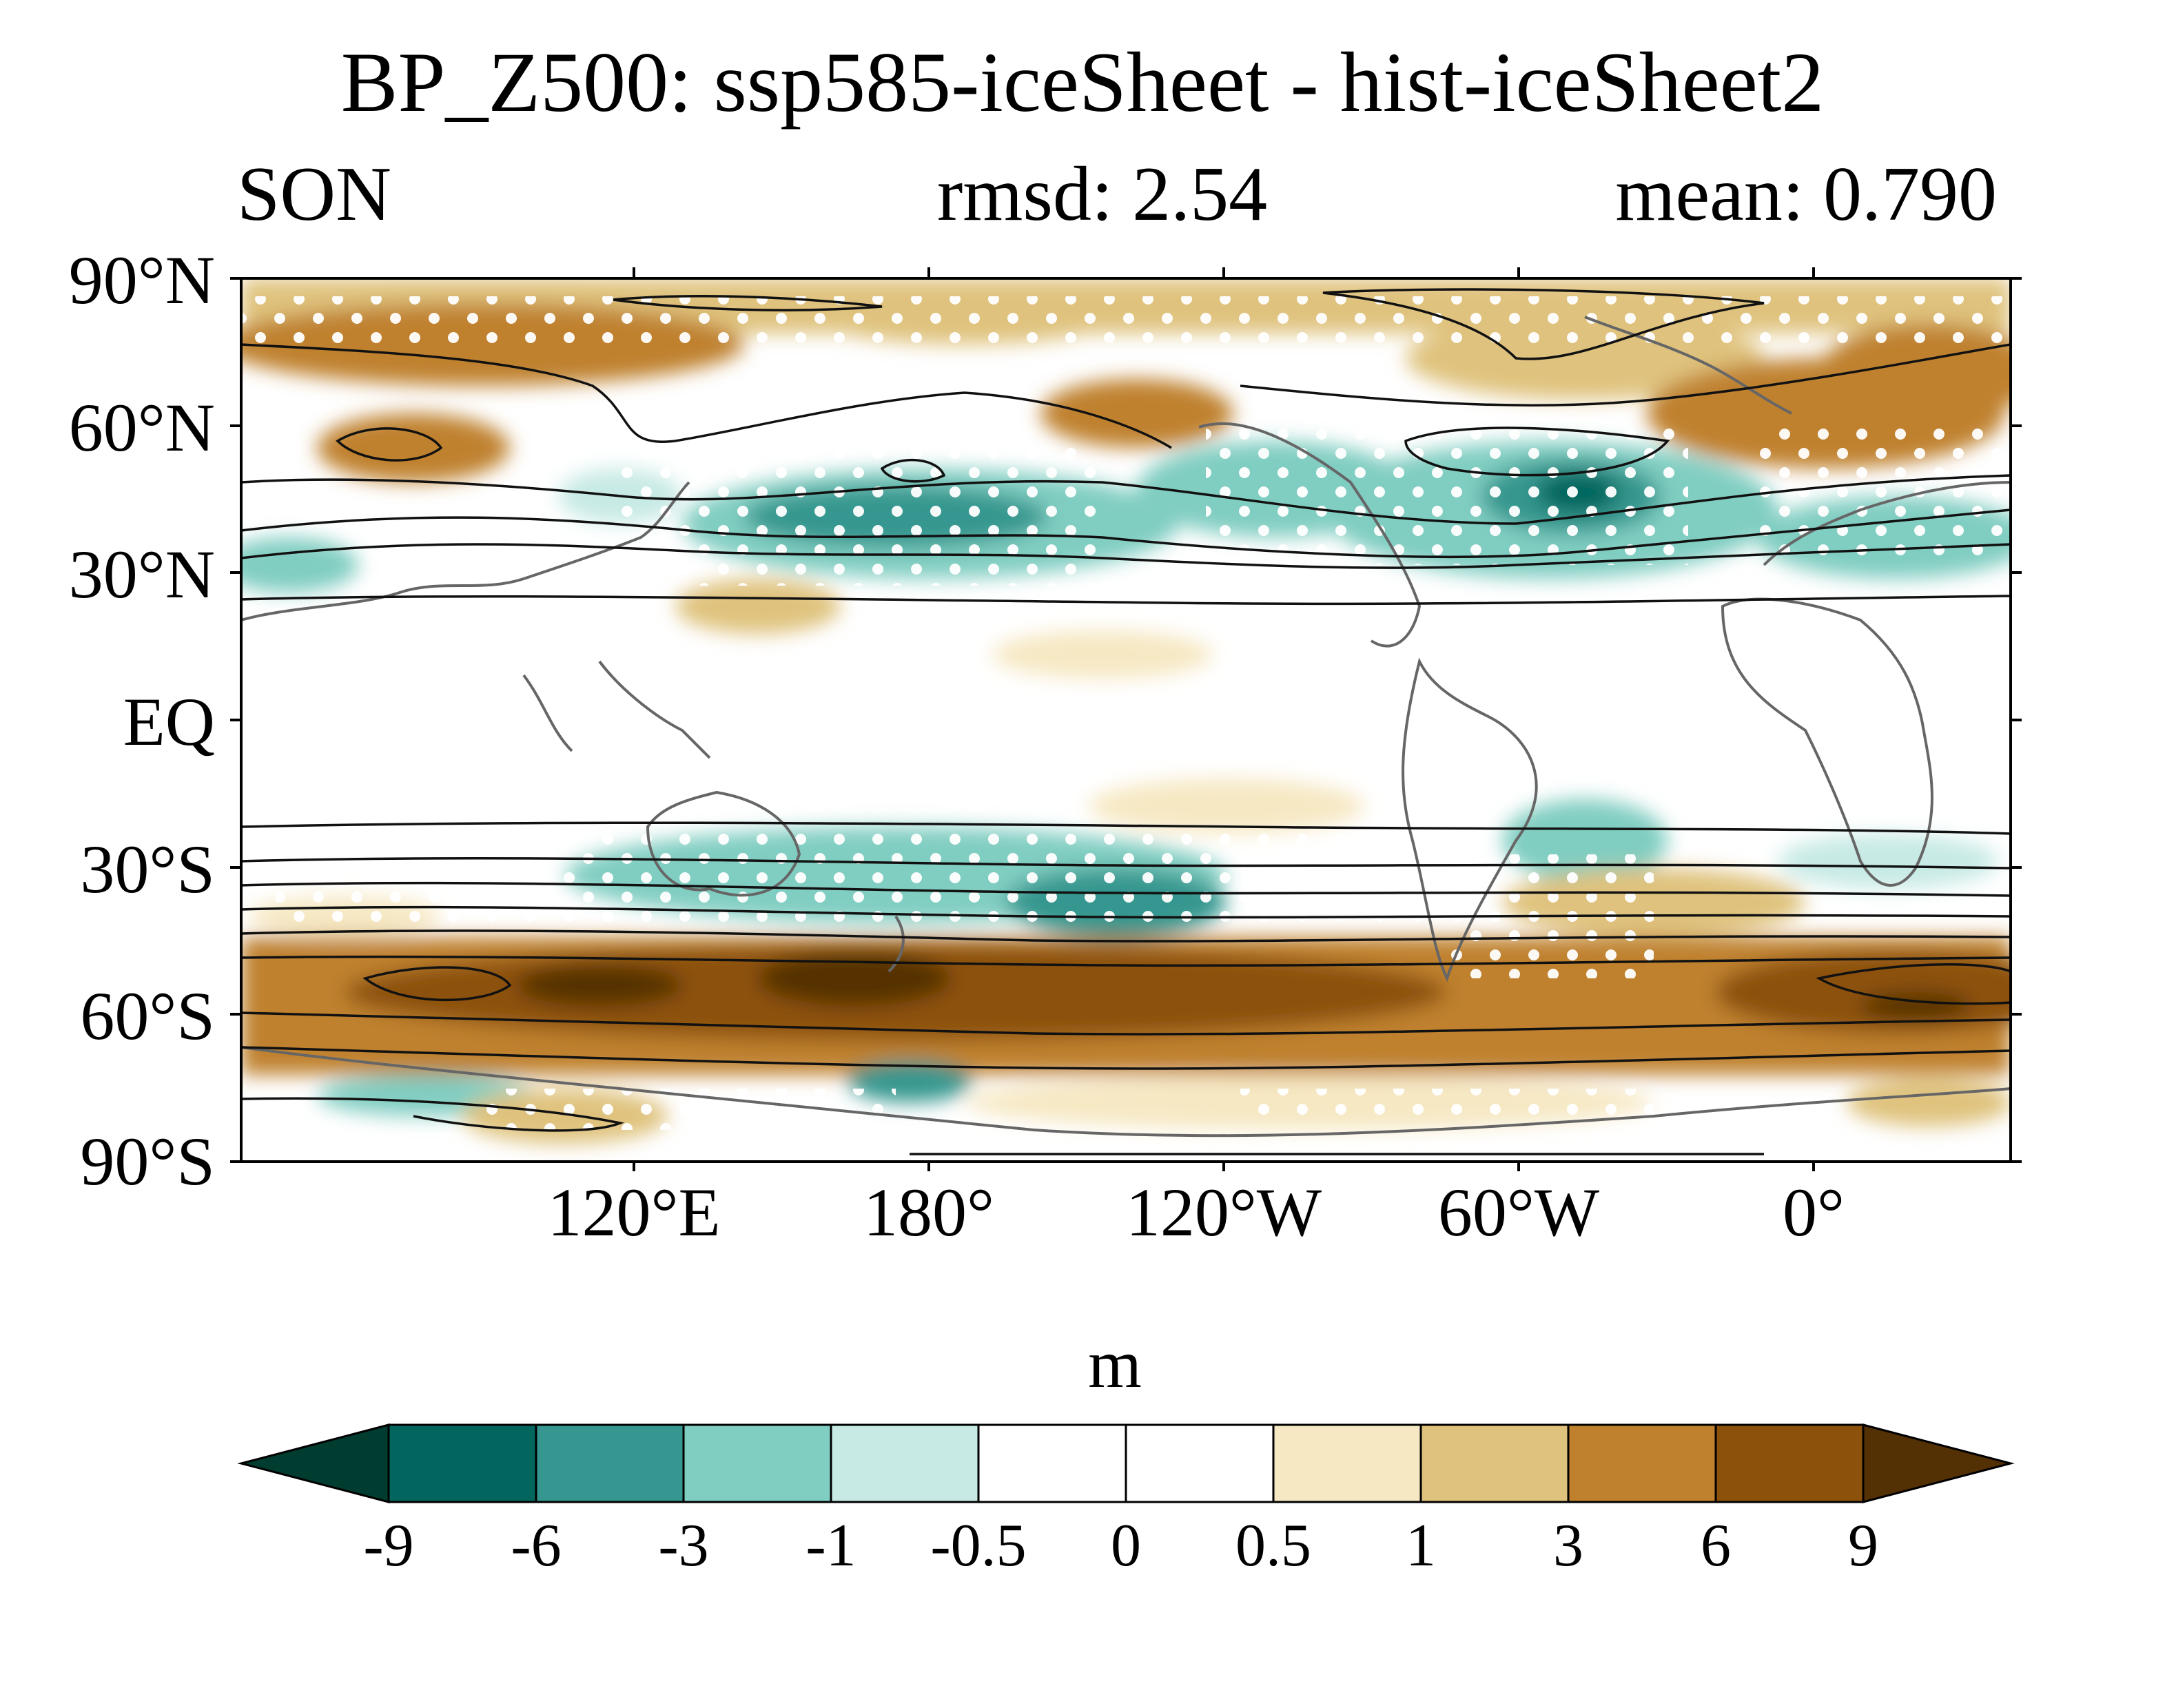 The image size is (2165, 1708). What do you see at coordinates (831, 1545) in the screenshot?
I see `colorbar-tick-label: -1` at bounding box center [831, 1545].